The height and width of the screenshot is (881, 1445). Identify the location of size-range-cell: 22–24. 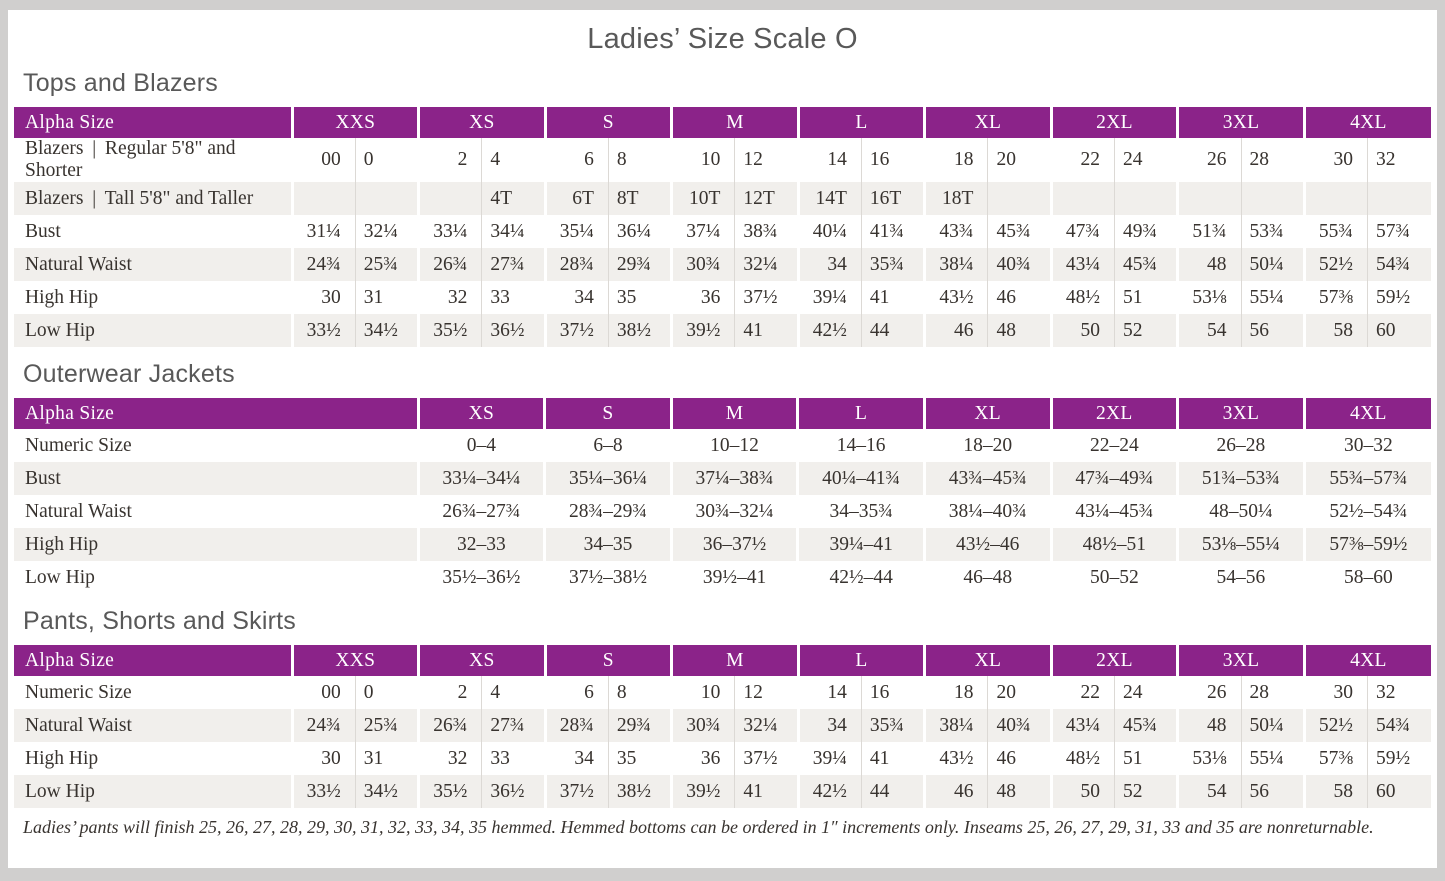
(1113, 445).